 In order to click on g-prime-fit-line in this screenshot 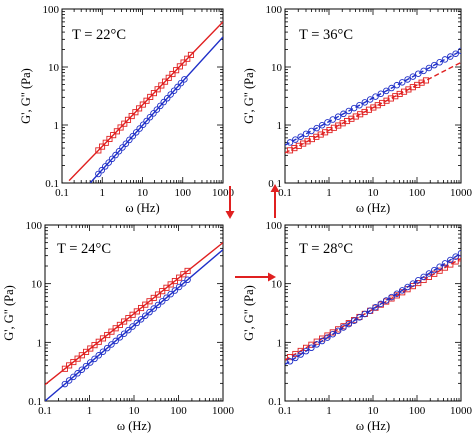, I will do `click(134, 325)`.